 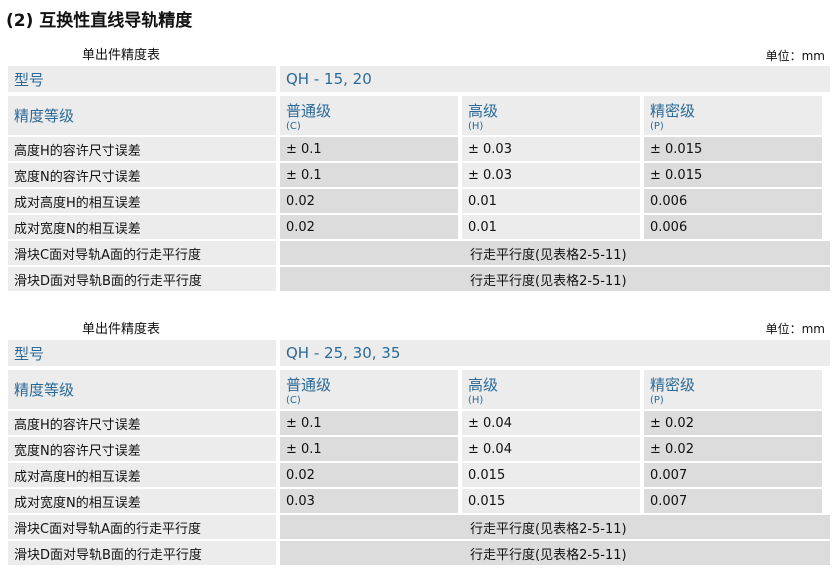 I want to click on model-value: QH - 25, 30, 35, so click(x=555, y=353).